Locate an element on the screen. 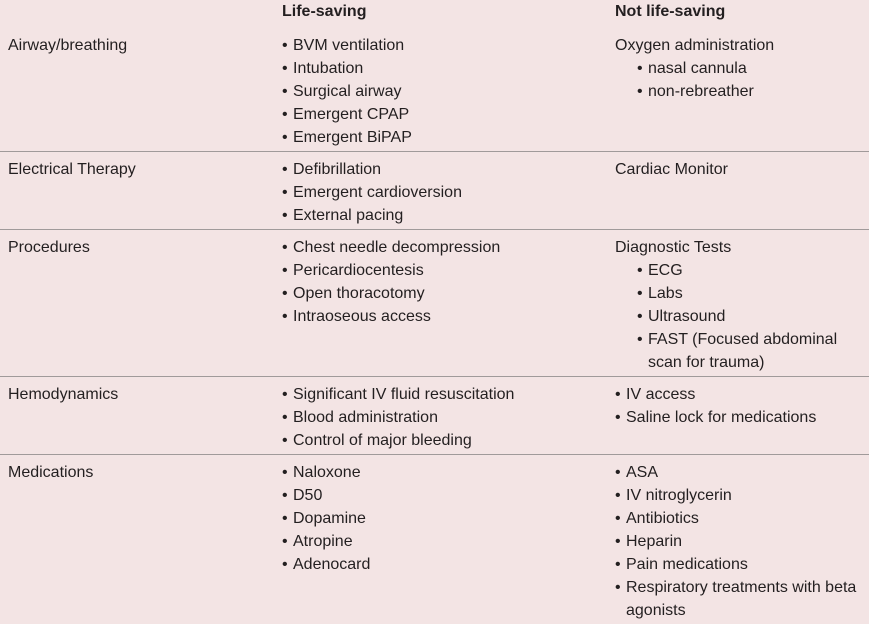 Image resolution: width=869 pixels, height=624 pixels. list-item: IV nitroglycerin is located at coordinates (740, 495).